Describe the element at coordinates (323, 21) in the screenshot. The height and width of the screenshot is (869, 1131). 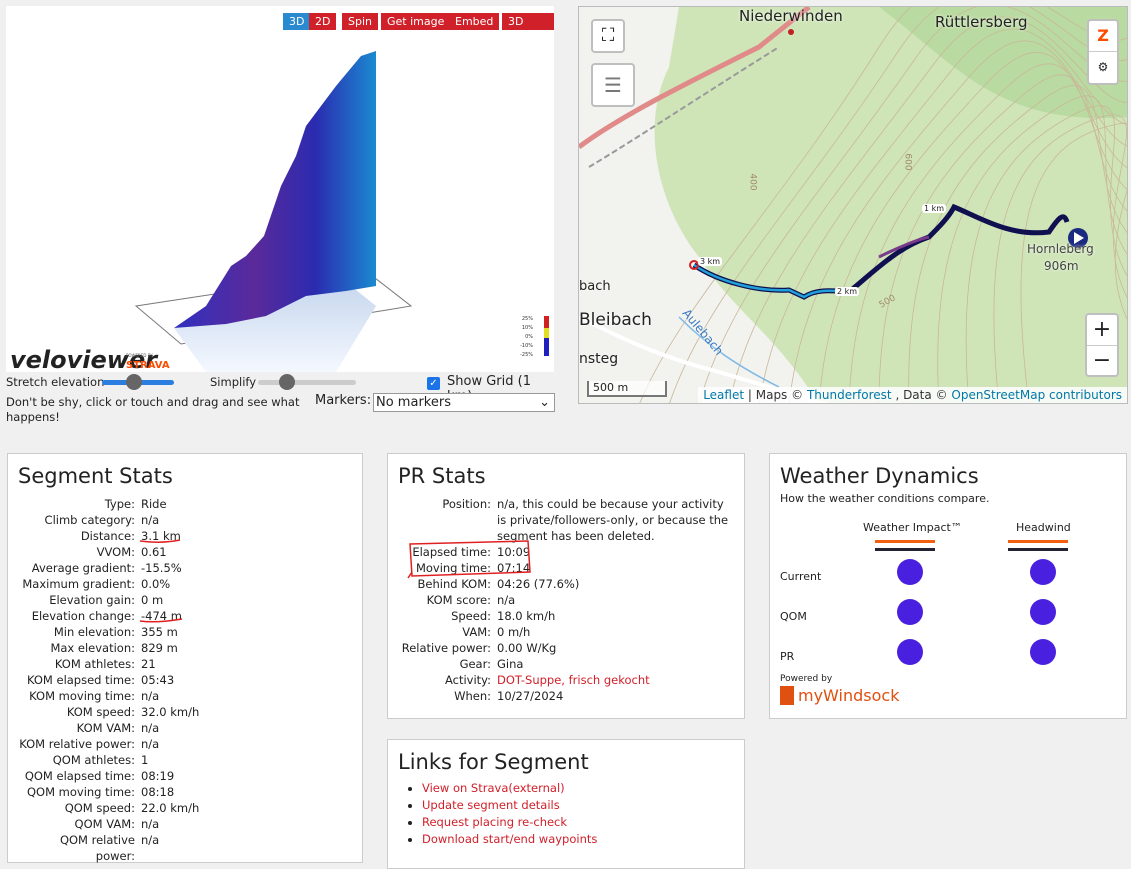
I see `viewer-button: 2D` at that location.